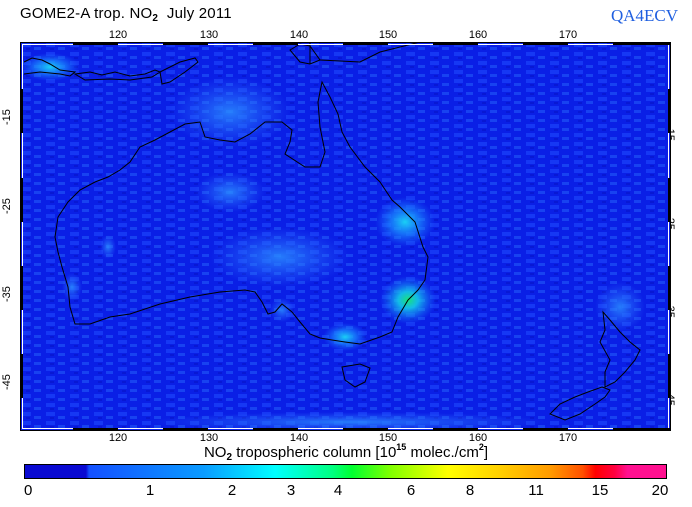 The width and height of the screenshot is (692, 507). Describe the element at coordinates (118, 35) in the screenshot. I see `lon-tick-top: 120` at that location.